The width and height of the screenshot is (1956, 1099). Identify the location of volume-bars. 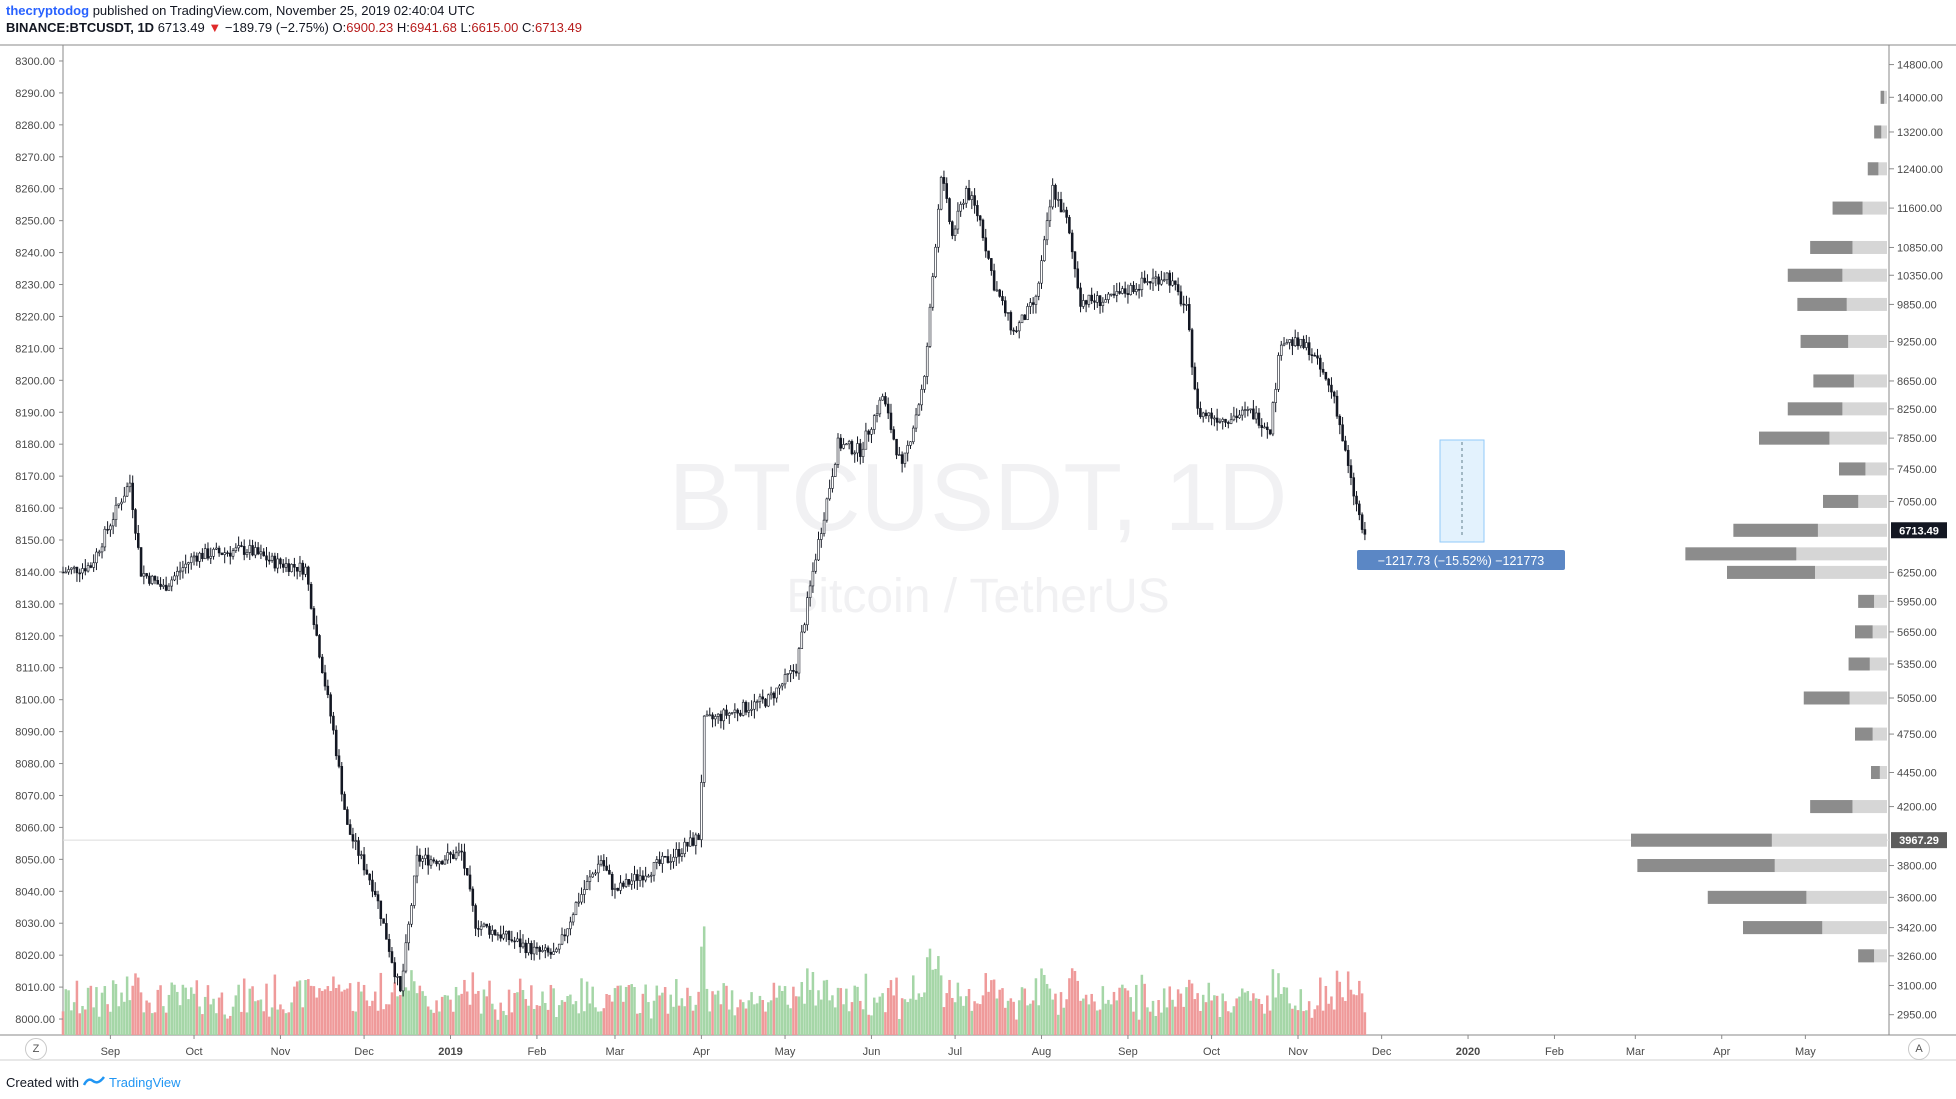
(714, 980).